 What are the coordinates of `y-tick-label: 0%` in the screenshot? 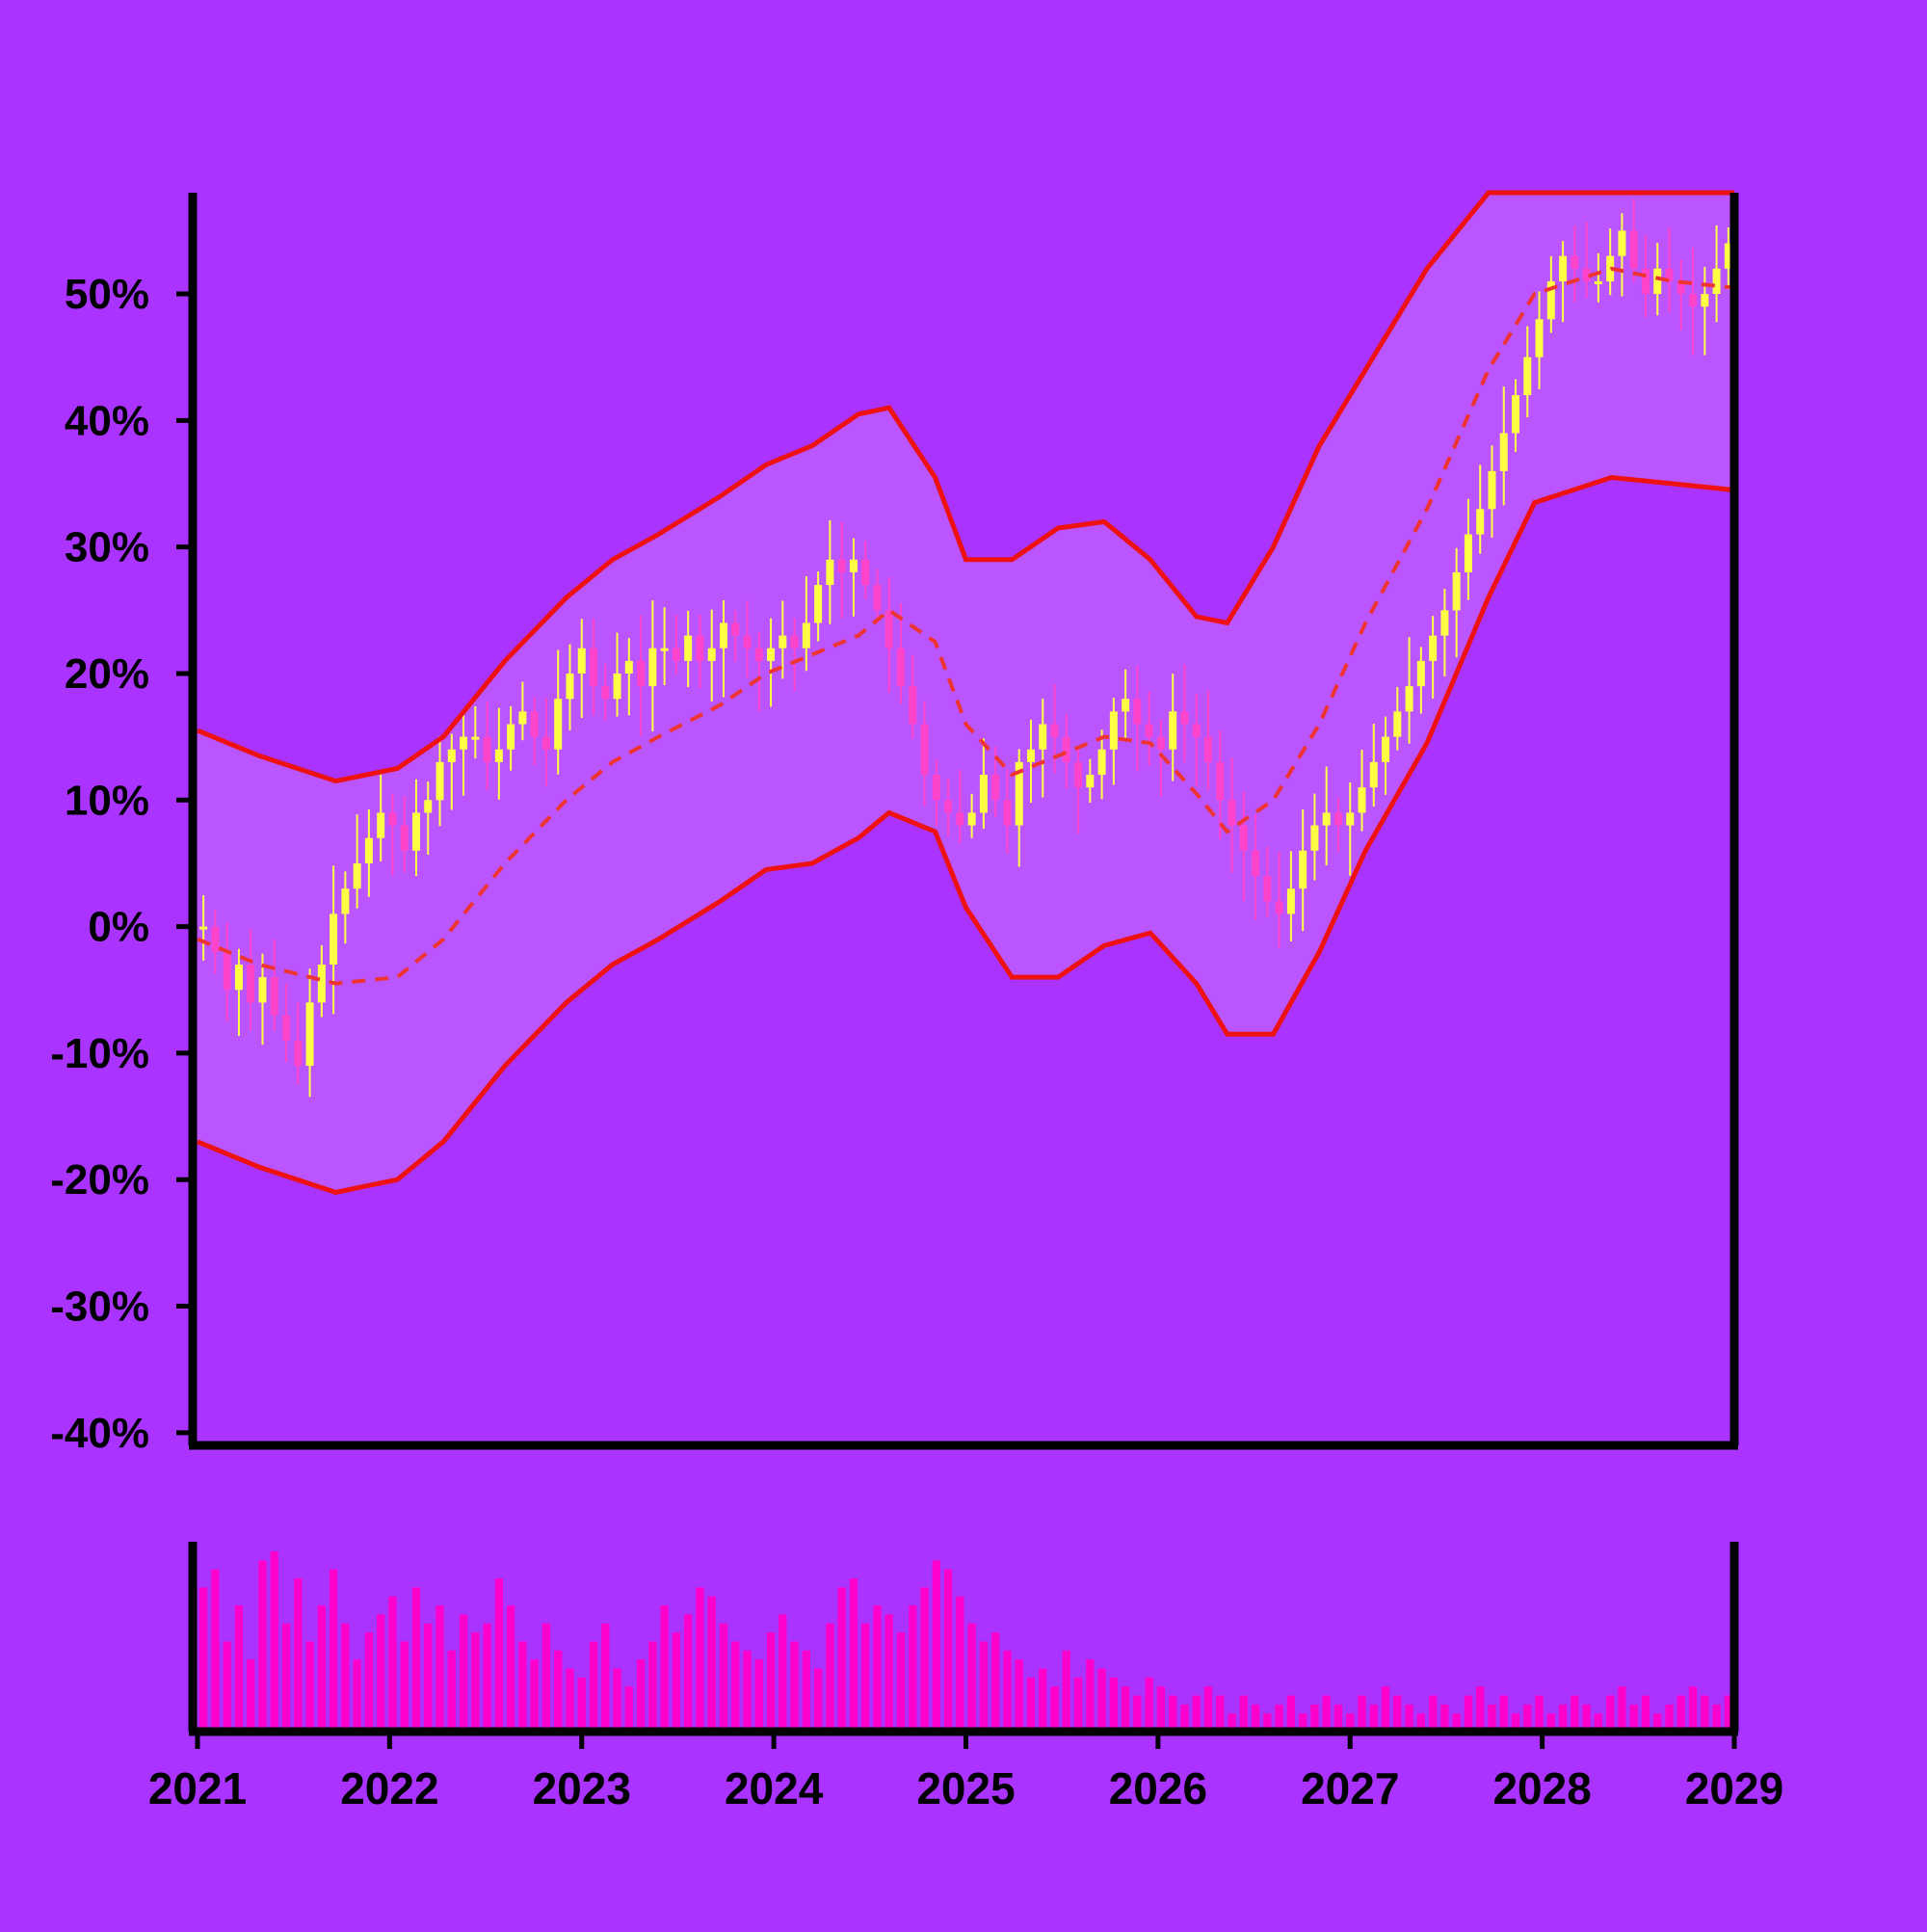 It's located at (118, 927).